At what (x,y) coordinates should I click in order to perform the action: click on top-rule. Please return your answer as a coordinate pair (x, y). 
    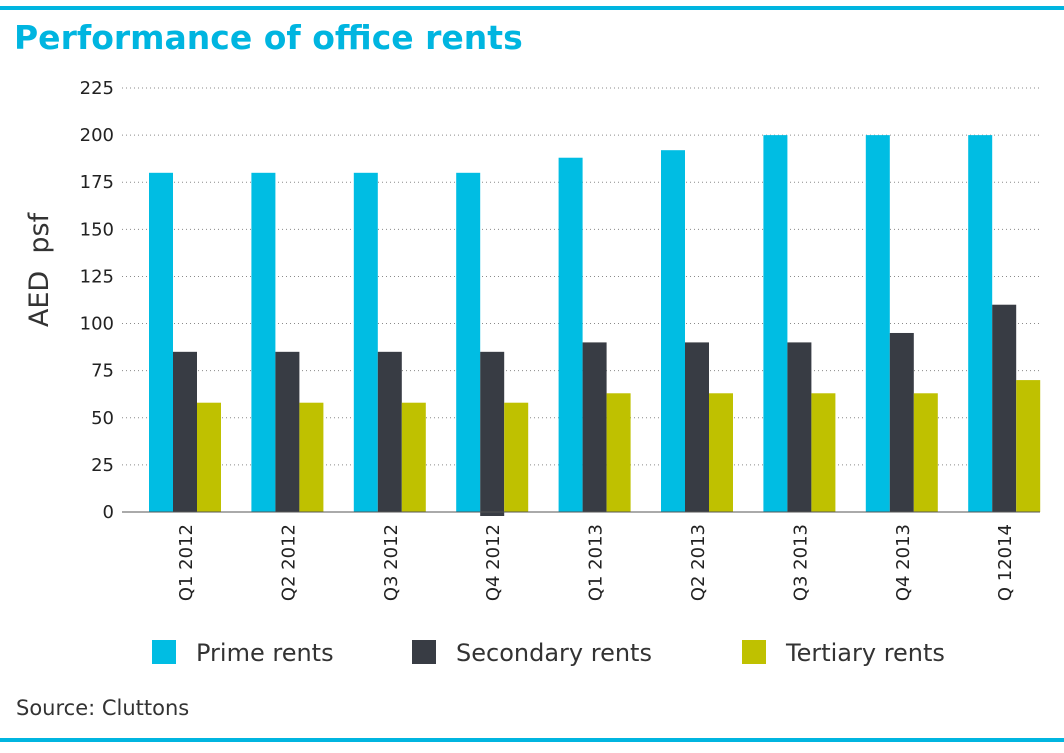
    Looking at the image, I should click on (532, 8).